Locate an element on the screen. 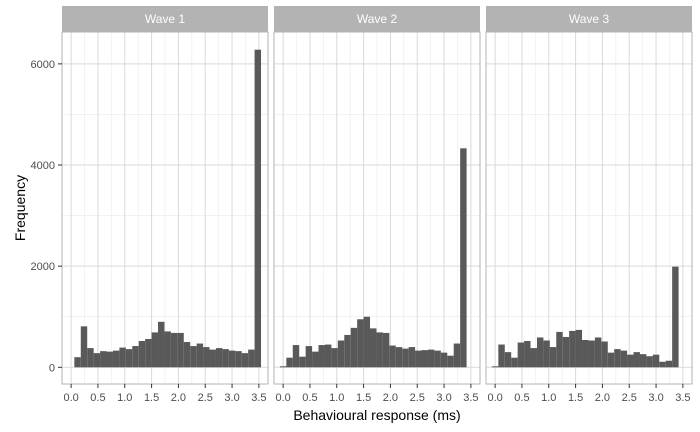 The height and width of the screenshot is (432, 700). y-axis-title: Frequency is located at coordinates (20, 208).